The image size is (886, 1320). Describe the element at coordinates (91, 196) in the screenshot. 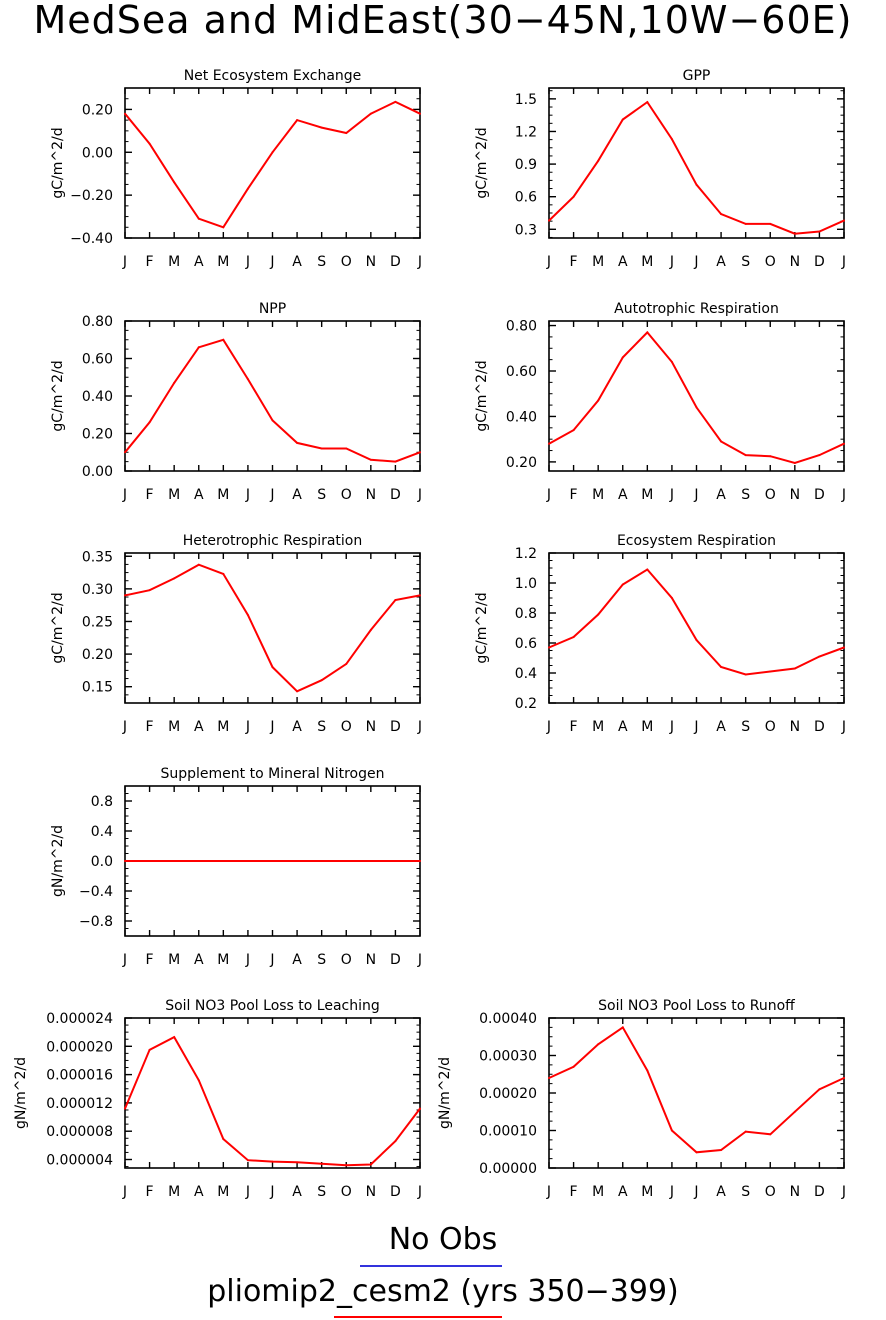

I see `y-tick-label: −0.20` at that location.